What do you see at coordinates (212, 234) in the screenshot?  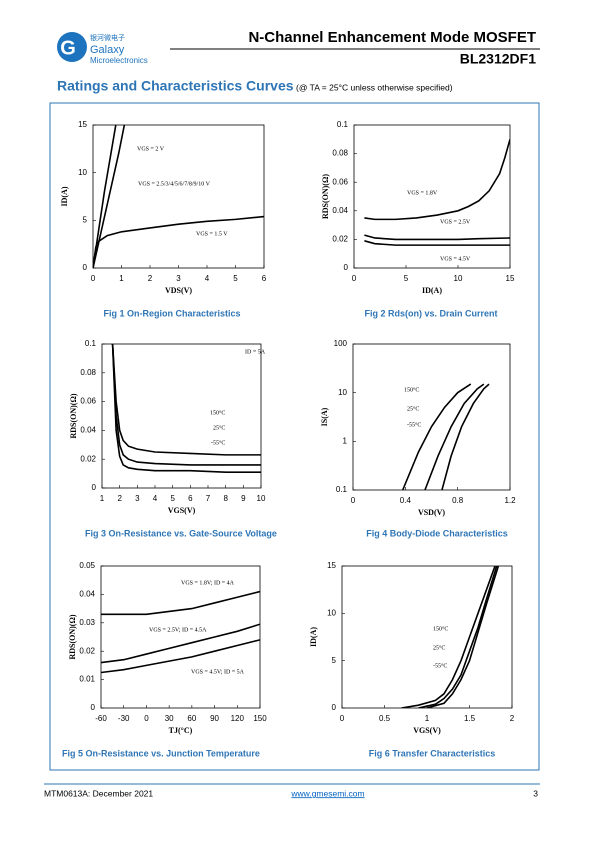 I see `curve-label: VGS = 1.5 V` at bounding box center [212, 234].